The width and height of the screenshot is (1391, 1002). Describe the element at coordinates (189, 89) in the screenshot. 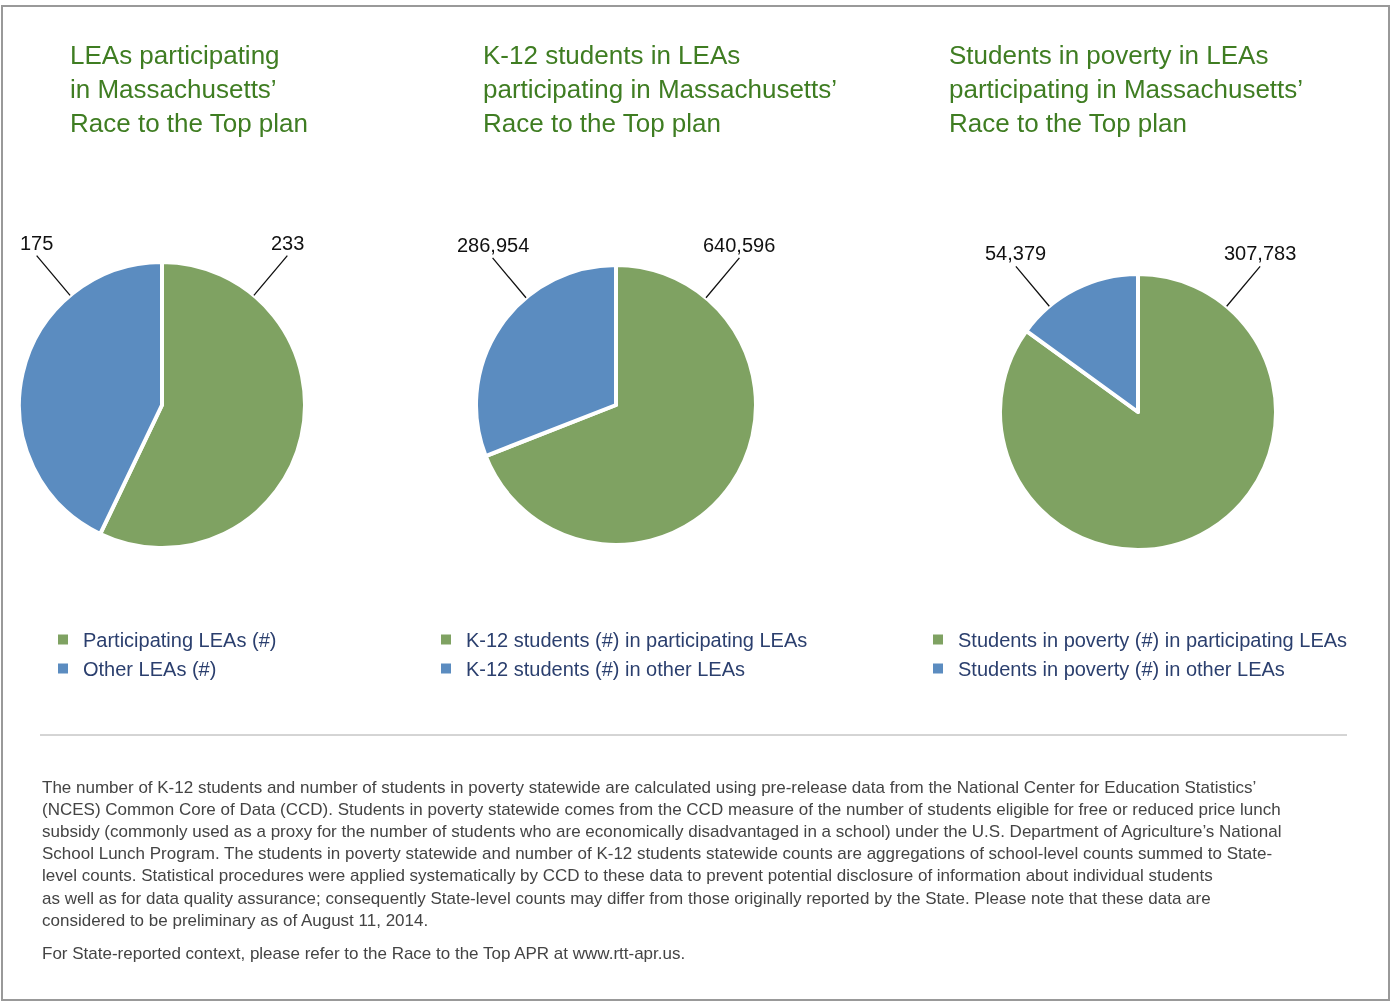

I see `chart-title: LEAs participating in Massachusetts’ Race to the Top plan` at that location.